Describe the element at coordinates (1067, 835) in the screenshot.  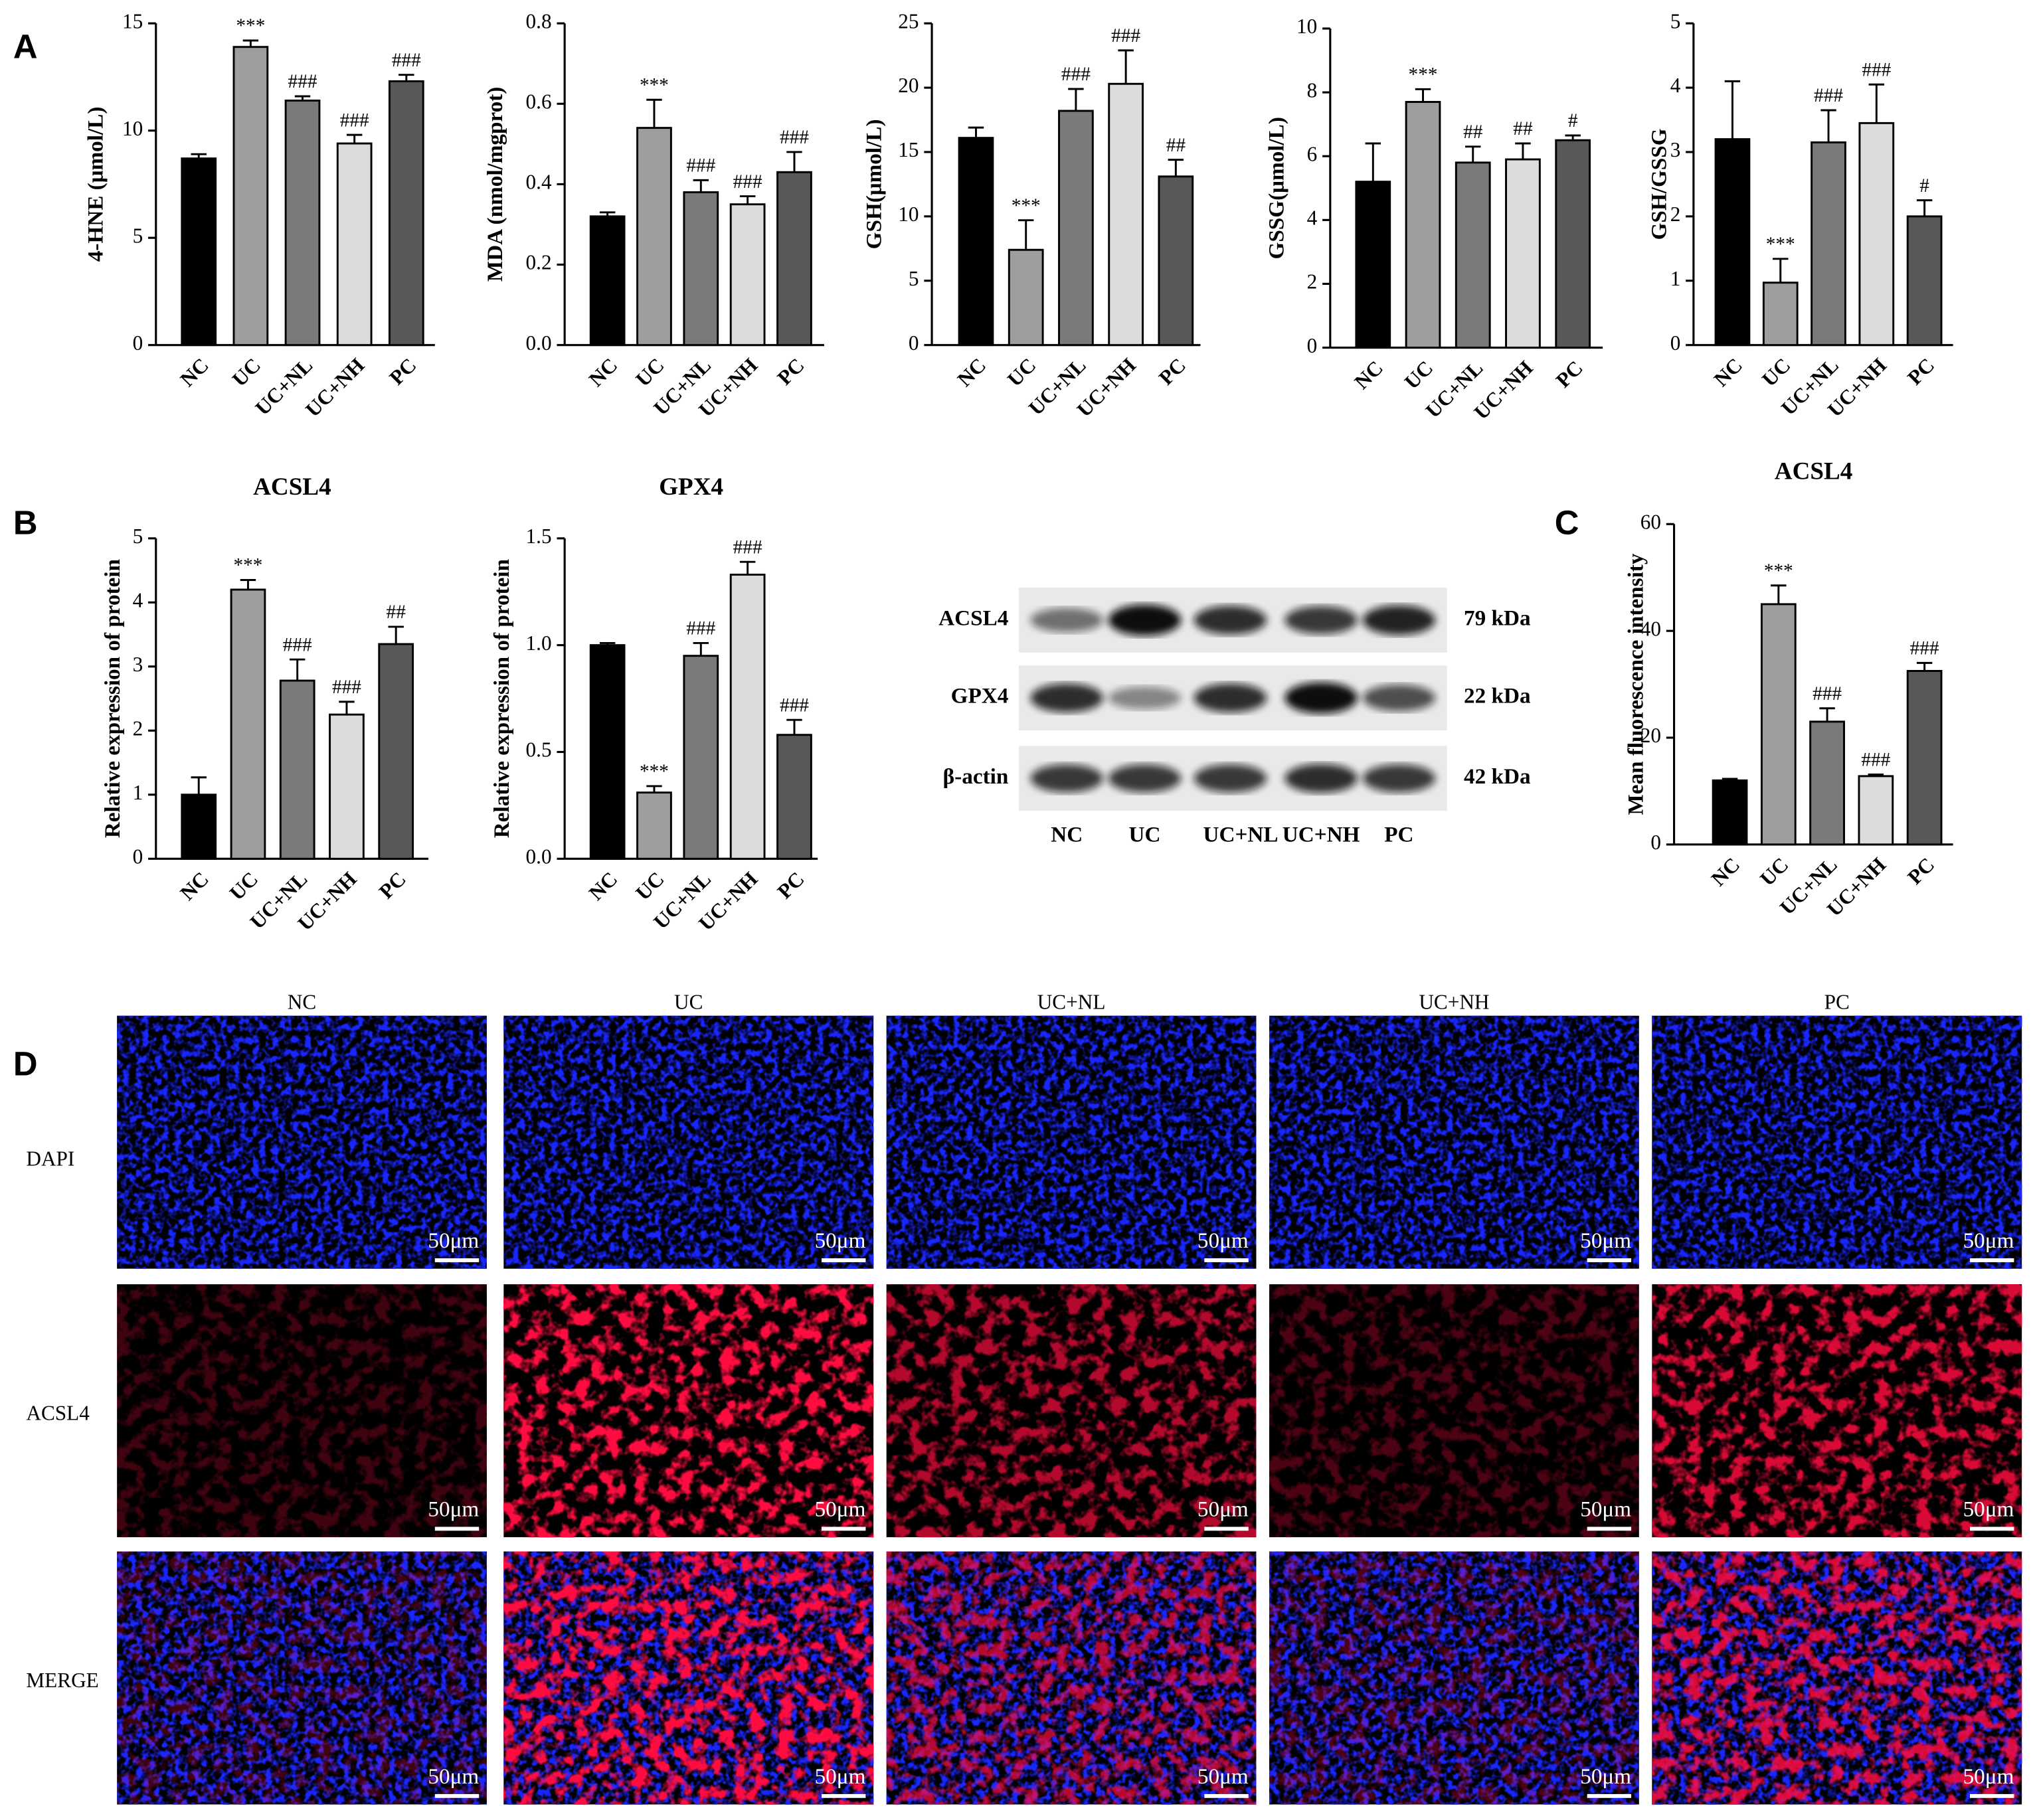
I see `lane-label: NC` at that location.